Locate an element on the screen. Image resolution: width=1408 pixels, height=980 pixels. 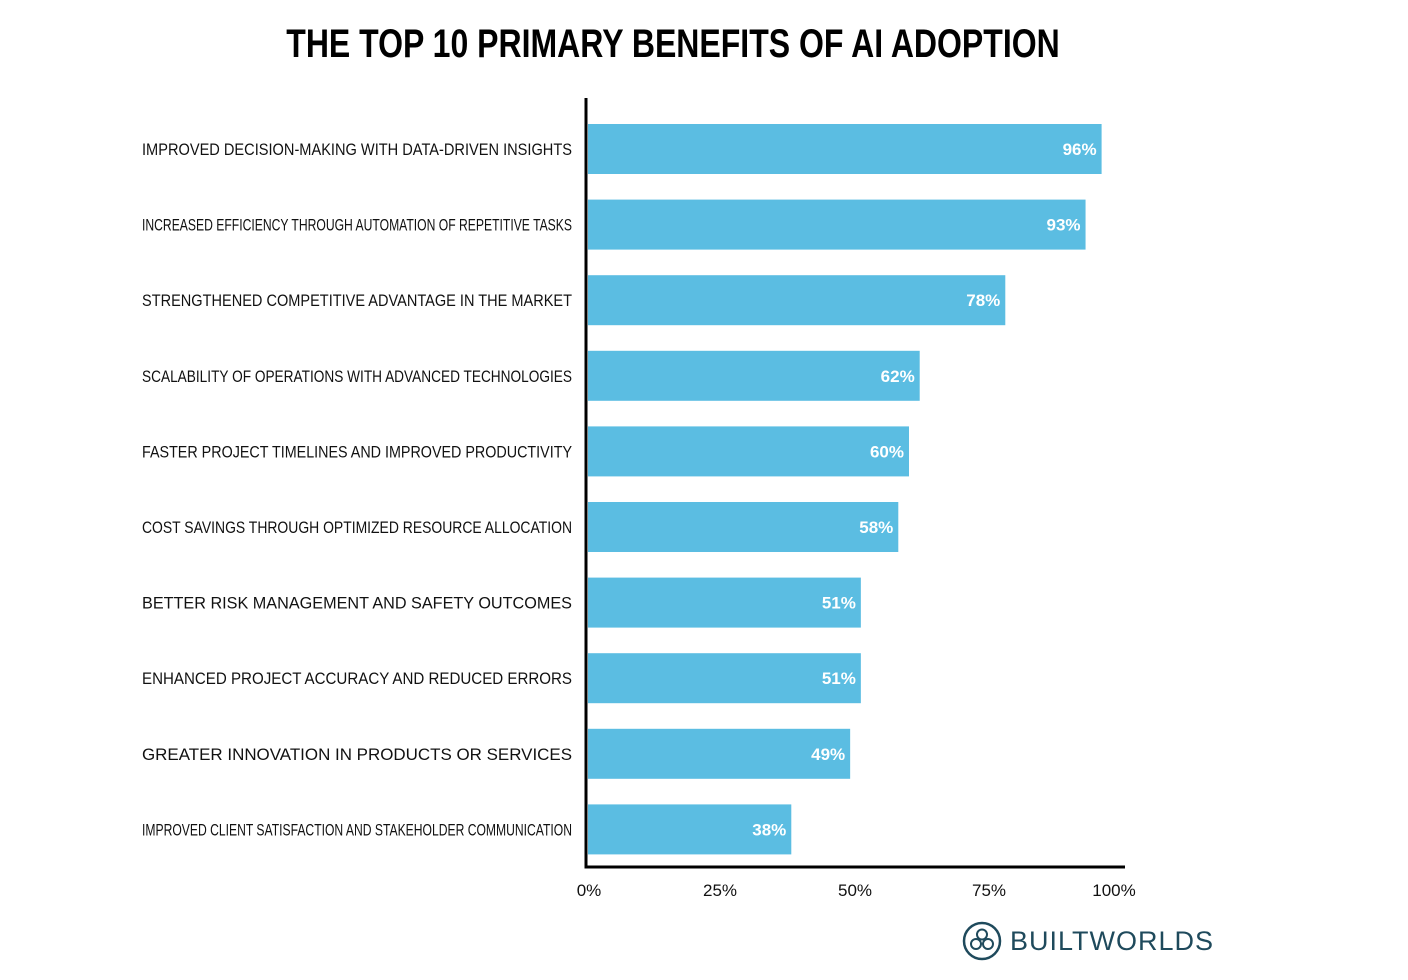
x-tick-label-4: 75% is located at coordinates (989, 890).